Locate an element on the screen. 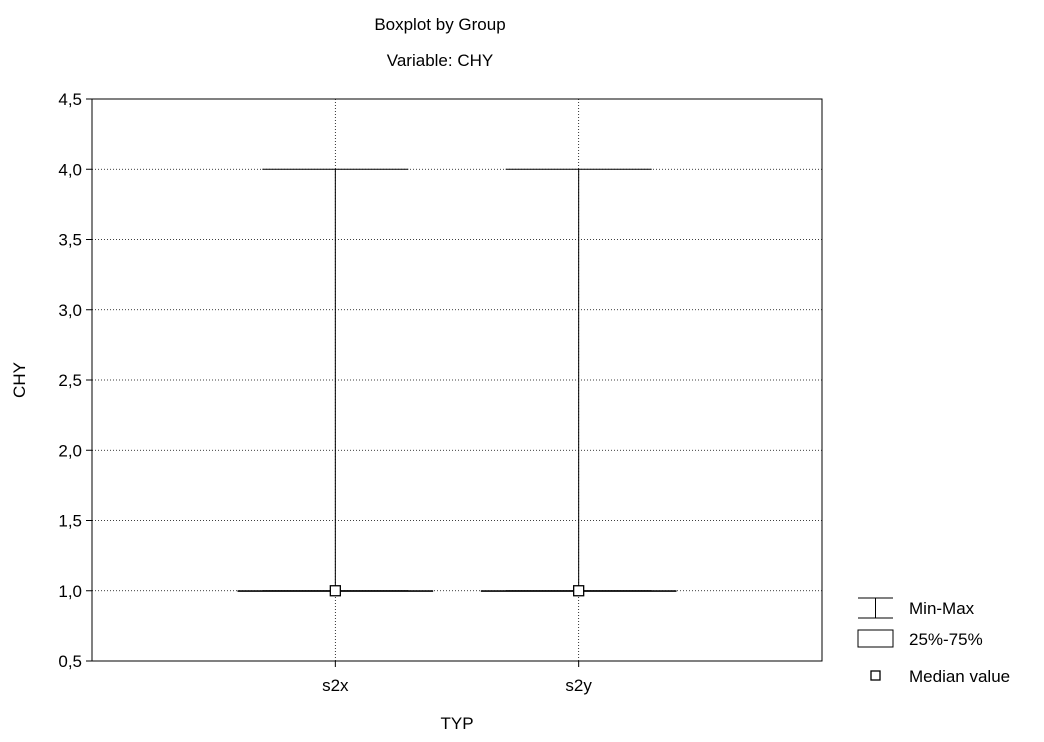 The width and height of the screenshot is (1044, 742). chart-subtitle: Variable: CHY is located at coordinates (440, 60).